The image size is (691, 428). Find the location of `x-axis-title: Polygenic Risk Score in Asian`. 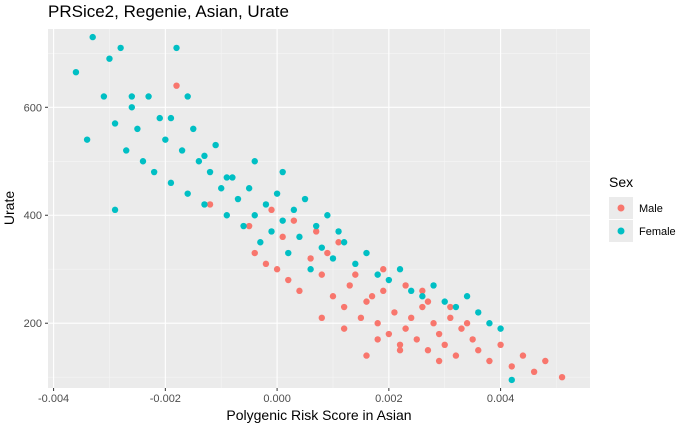

x-axis-title: Polygenic Risk Score in Asian is located at coordinates (318, 415).